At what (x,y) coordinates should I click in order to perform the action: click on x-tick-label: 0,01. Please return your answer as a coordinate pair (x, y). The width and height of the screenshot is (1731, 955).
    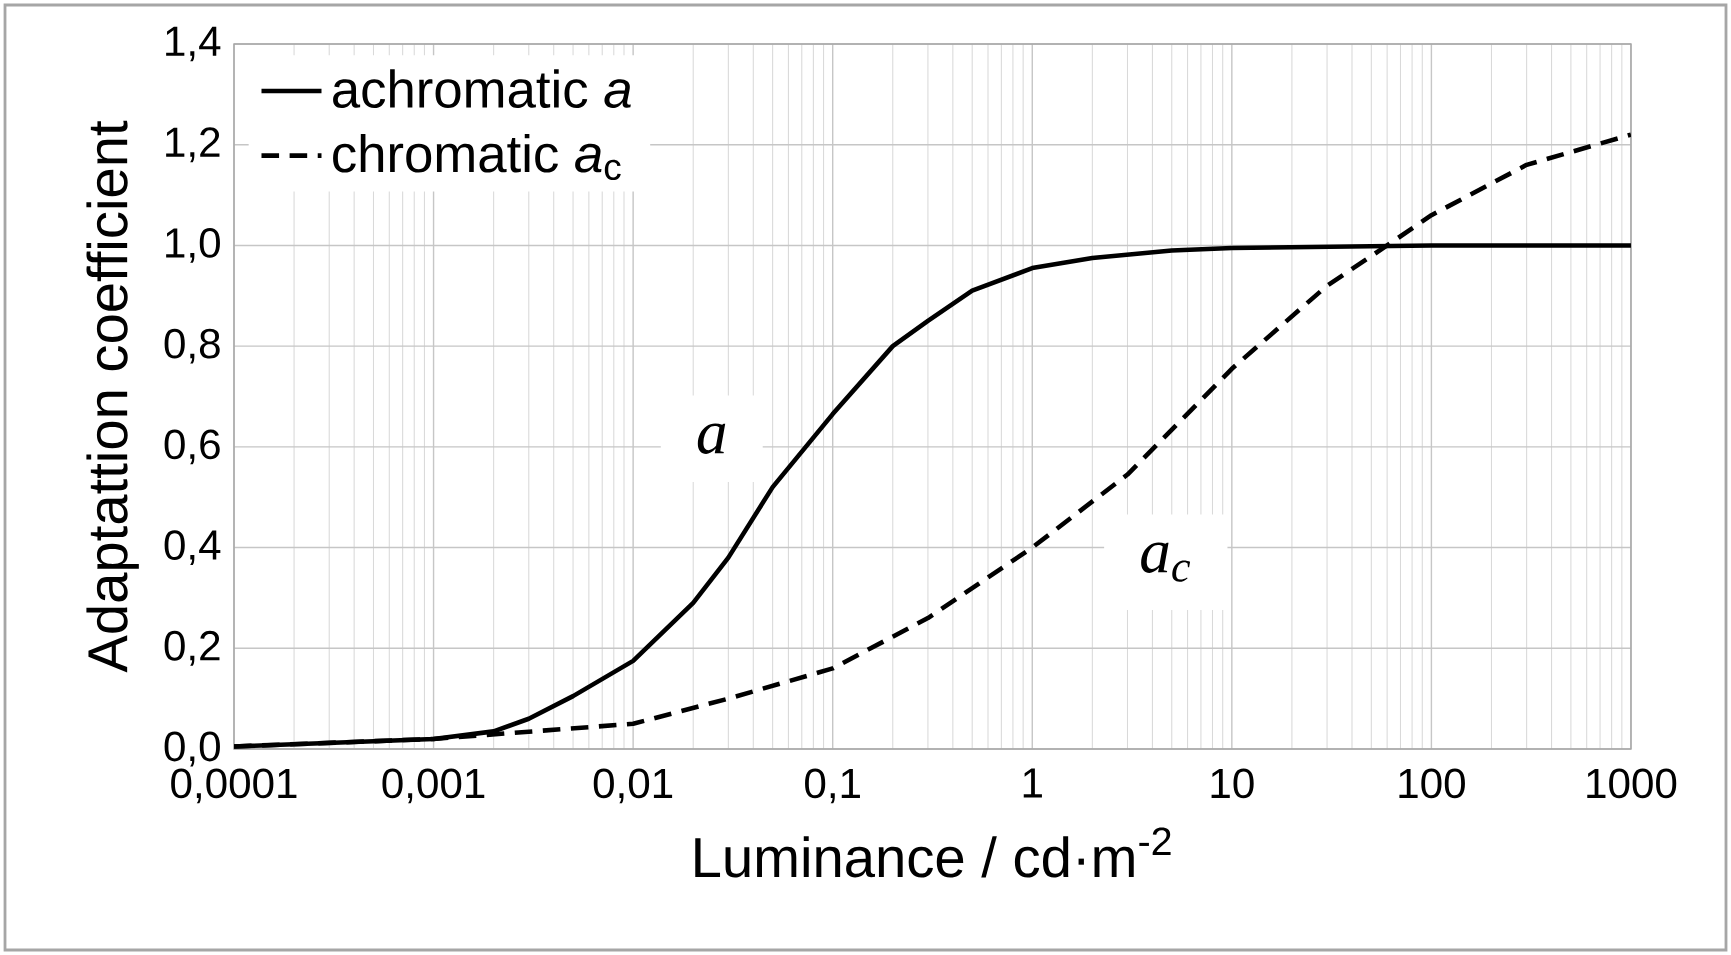
    Looking at the image, I should click on (633, 786).